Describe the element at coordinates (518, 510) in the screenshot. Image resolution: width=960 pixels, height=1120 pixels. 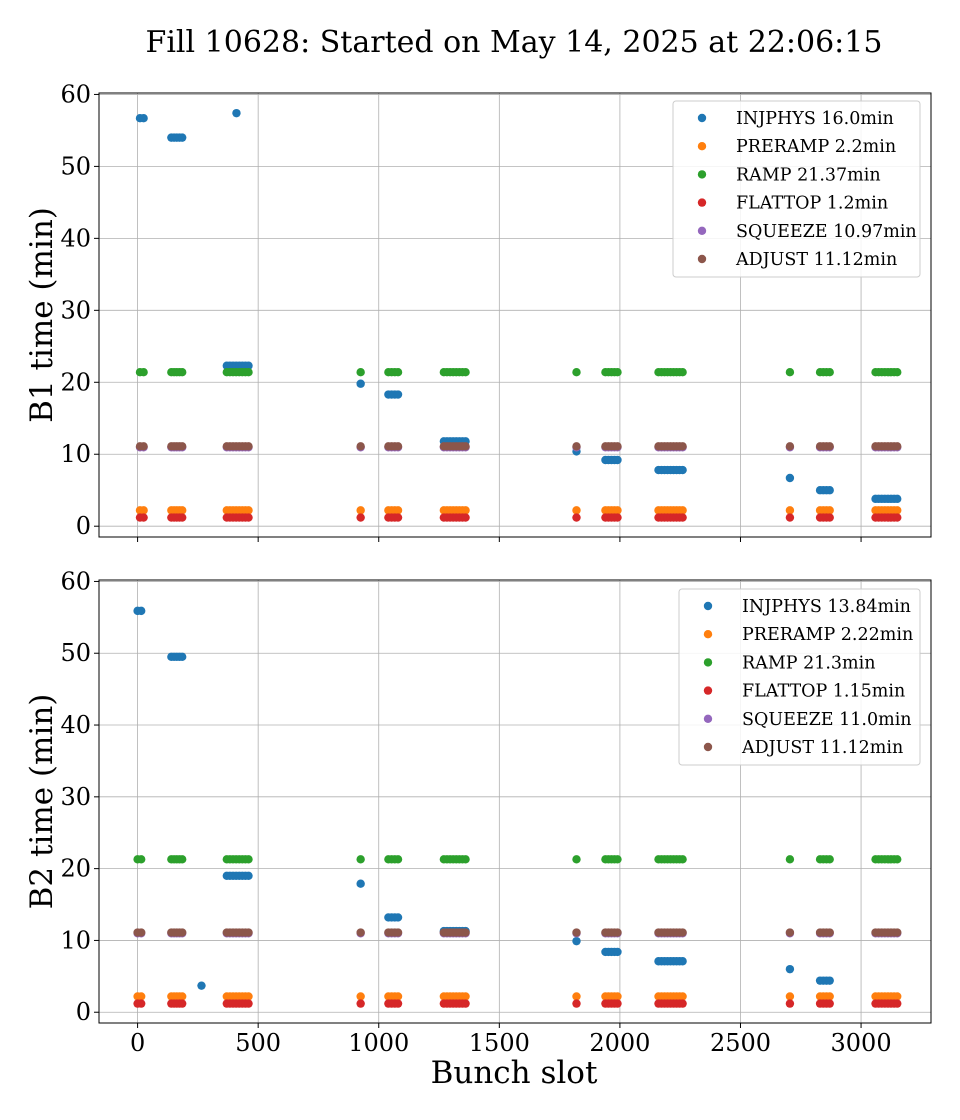
I see `series-preramp` at that location.